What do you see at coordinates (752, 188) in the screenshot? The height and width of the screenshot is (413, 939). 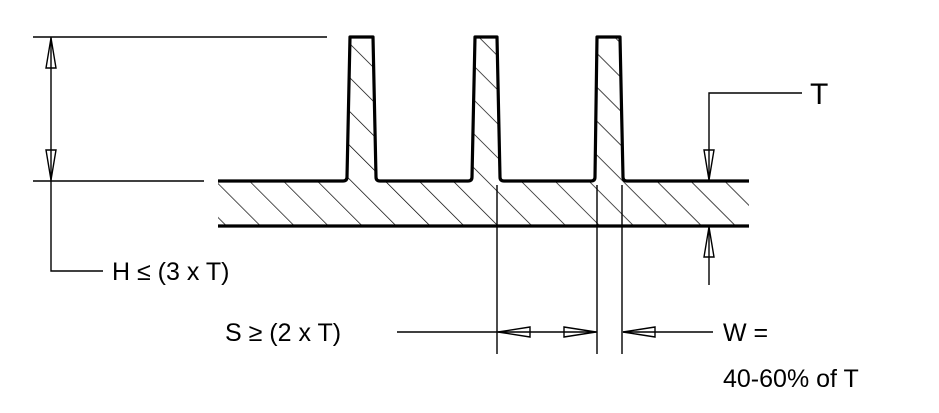 I see `thickness-dimension` at bounding box center [752, 188].